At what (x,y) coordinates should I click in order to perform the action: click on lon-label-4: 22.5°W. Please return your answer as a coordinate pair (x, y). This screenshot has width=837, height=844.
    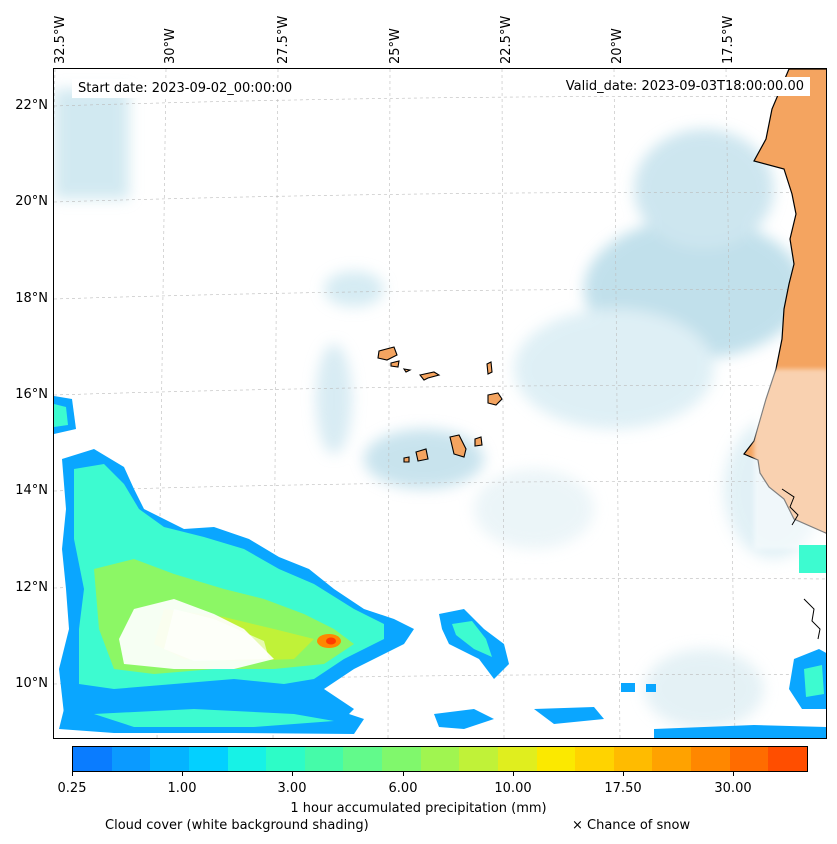
    Looking at the image, I should click on (506, 39).